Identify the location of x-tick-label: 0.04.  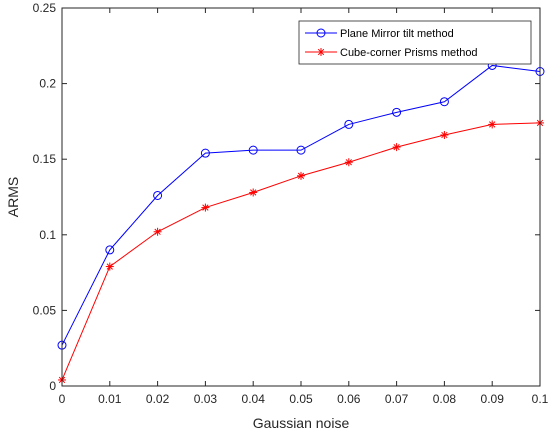
(254, 399).